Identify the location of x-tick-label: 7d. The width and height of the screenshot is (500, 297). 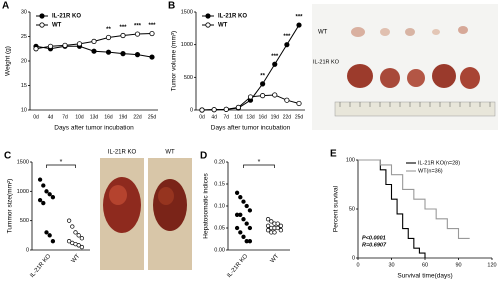
(226, 117).